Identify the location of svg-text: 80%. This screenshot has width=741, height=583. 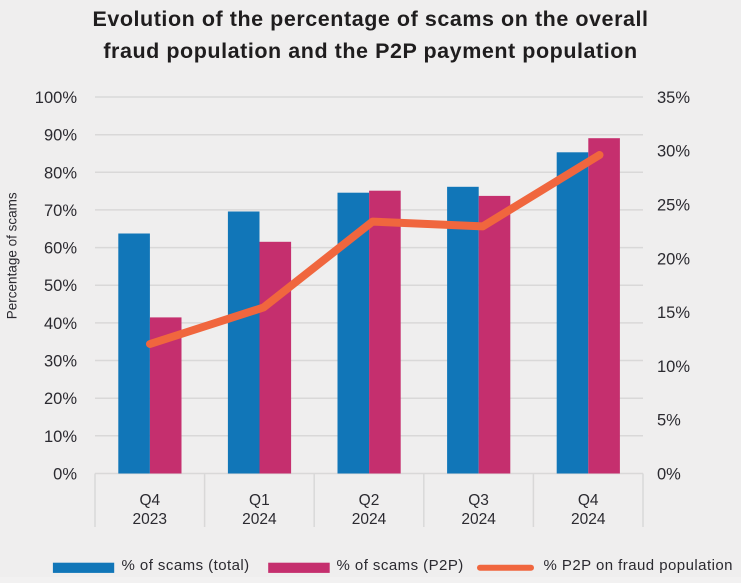
(60, 173).